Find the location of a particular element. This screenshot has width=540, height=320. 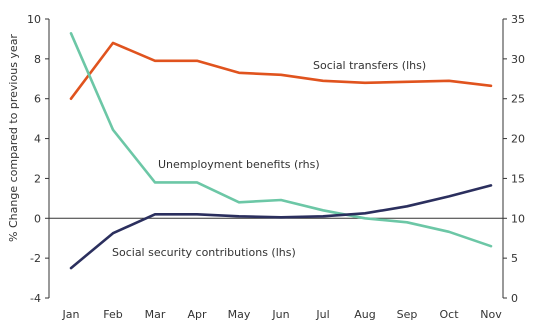

right-tick-label: 5 is located at coordinates (514, 258).